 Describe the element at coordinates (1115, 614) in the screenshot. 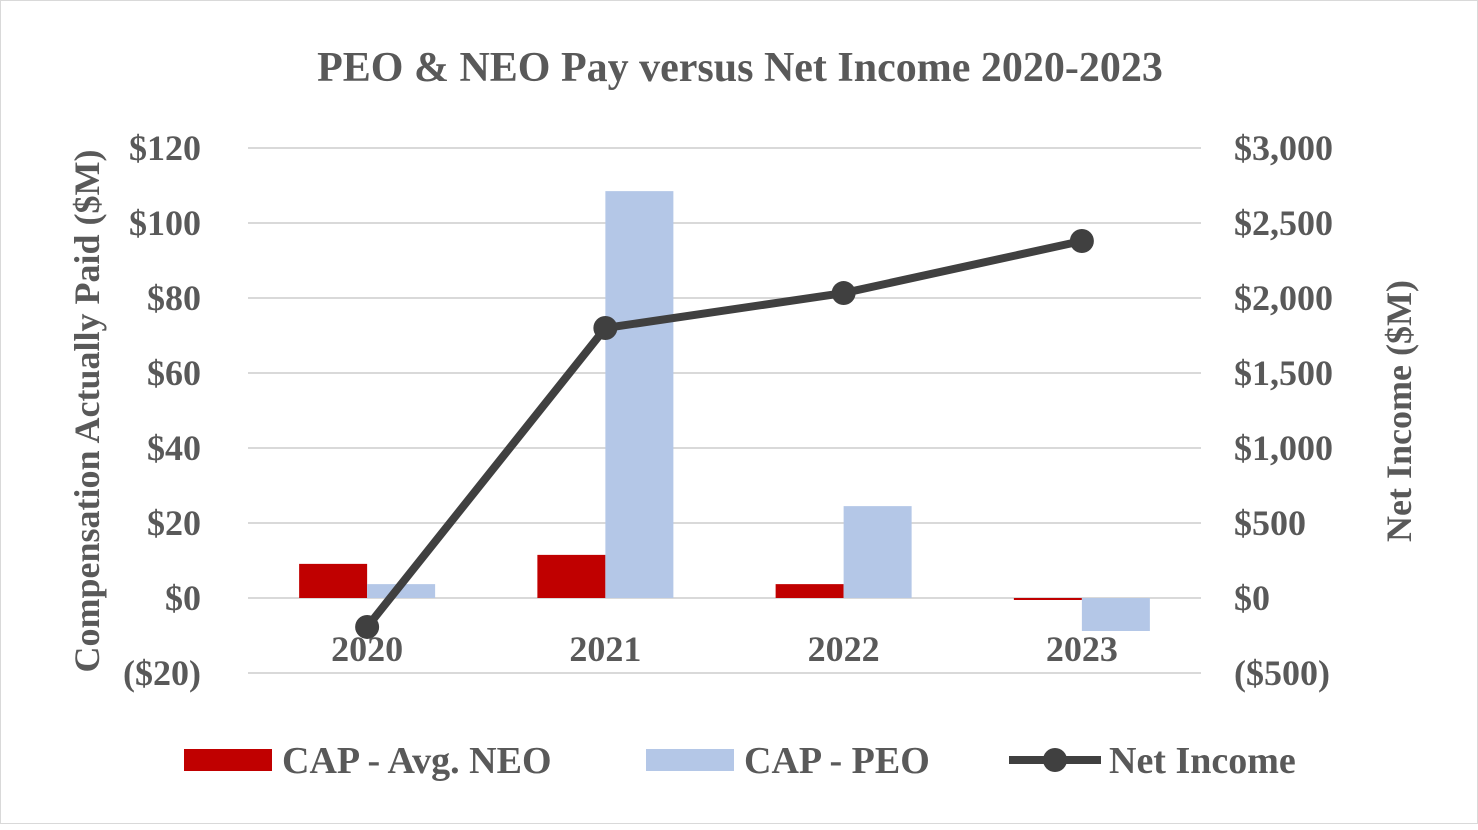

I see `bar-peo-2023` at that location.